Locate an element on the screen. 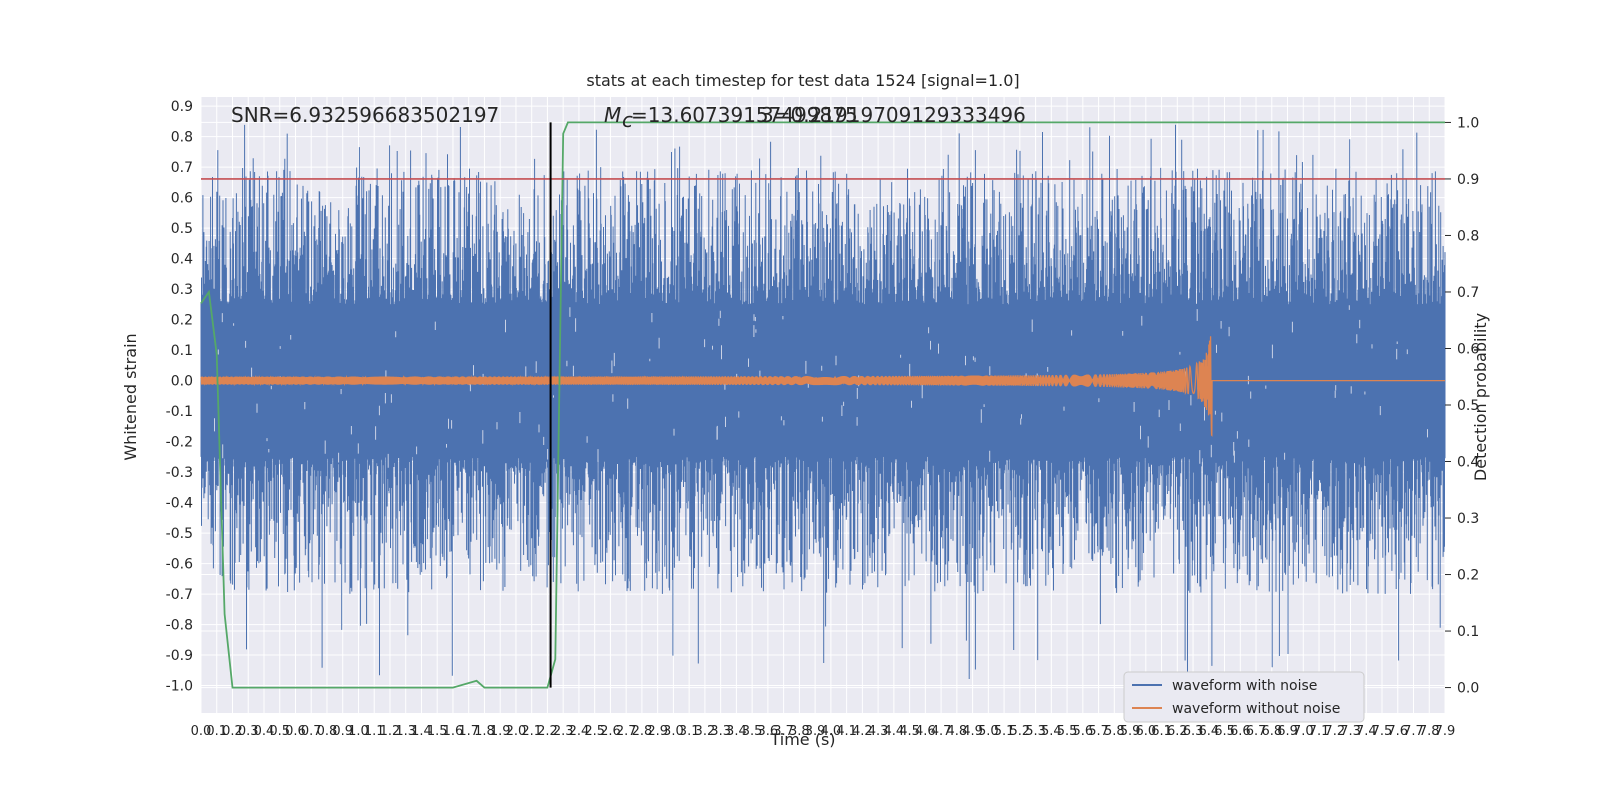 This screenshot has height=800, width=1600. x-tick-29: 2.9 is located at coordinates (657, 731).